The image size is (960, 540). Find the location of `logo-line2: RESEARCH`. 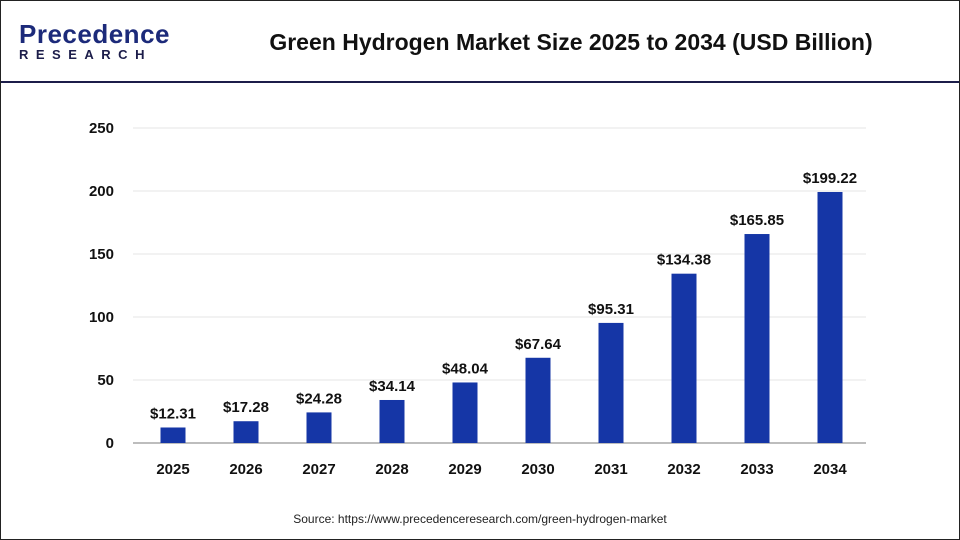

logo-line2: RESEARCH is located at coordinates (85, 54).